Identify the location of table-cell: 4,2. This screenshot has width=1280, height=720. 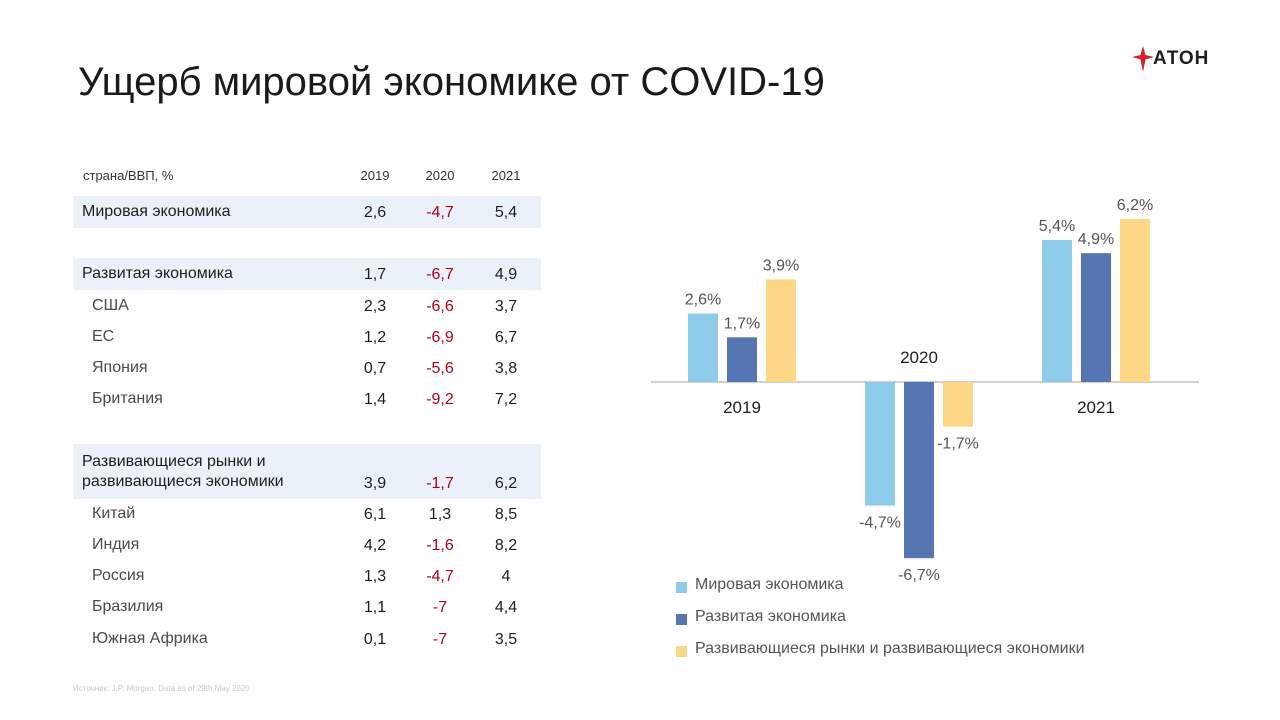
(375, 545).